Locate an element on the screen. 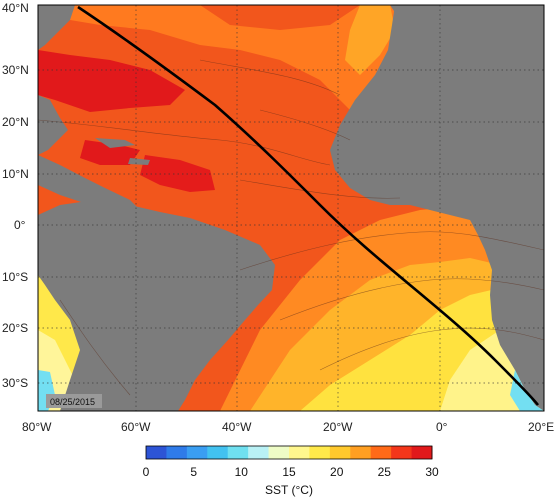 The image size is (559, 500). colorbar-tick: 20 is located at coordinates (337, 472).